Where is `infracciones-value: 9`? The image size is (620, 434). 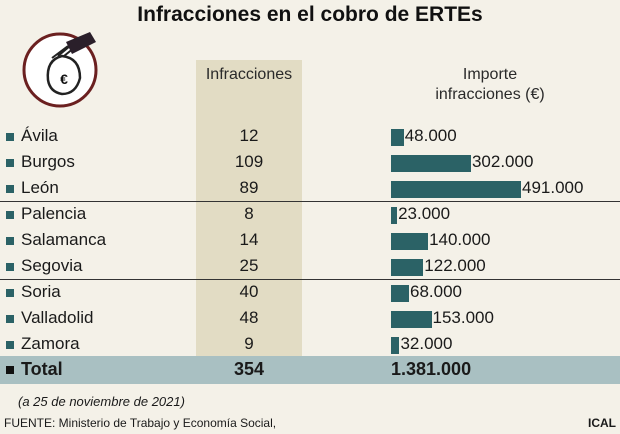
infracciones-value: 9 is located at coordinates (249, 343).